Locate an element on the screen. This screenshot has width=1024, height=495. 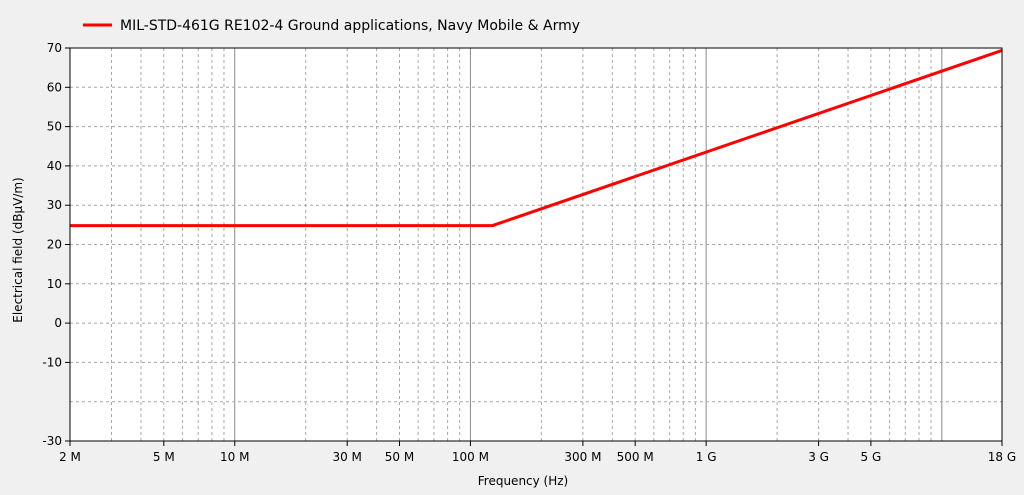
y-tick-label: 70 is located at coordinates (54, 48).